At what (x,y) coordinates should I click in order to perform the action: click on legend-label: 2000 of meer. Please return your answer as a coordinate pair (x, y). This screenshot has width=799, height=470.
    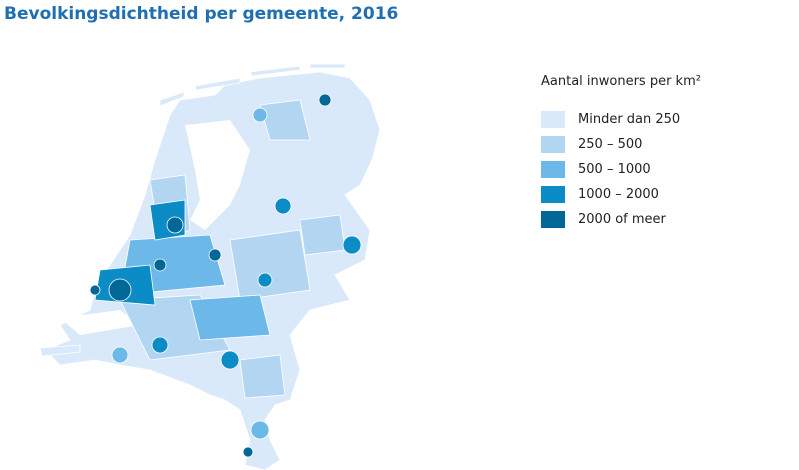
    Looking at the image, I should click on (622, 219).